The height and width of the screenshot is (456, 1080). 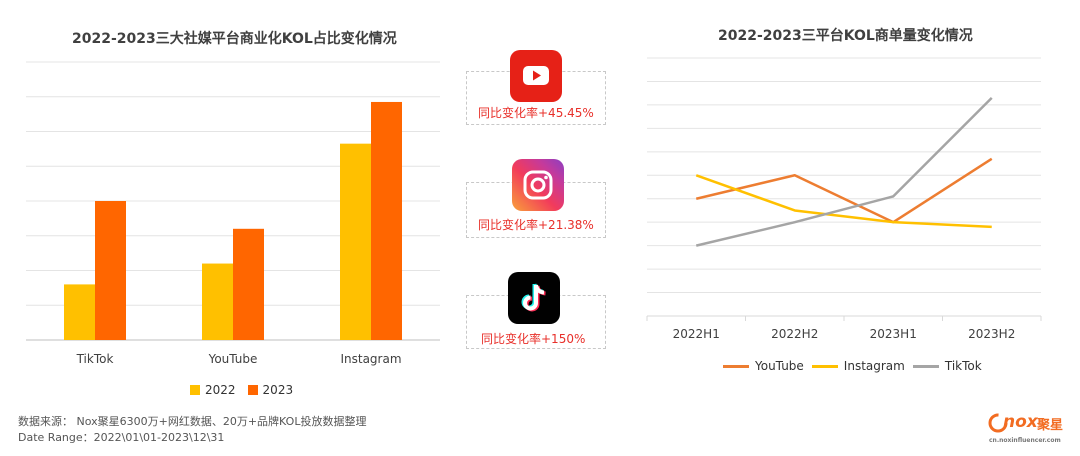 I want to click on line-legend: YouTube Instagram TikTok, so click(x=852, y=366).